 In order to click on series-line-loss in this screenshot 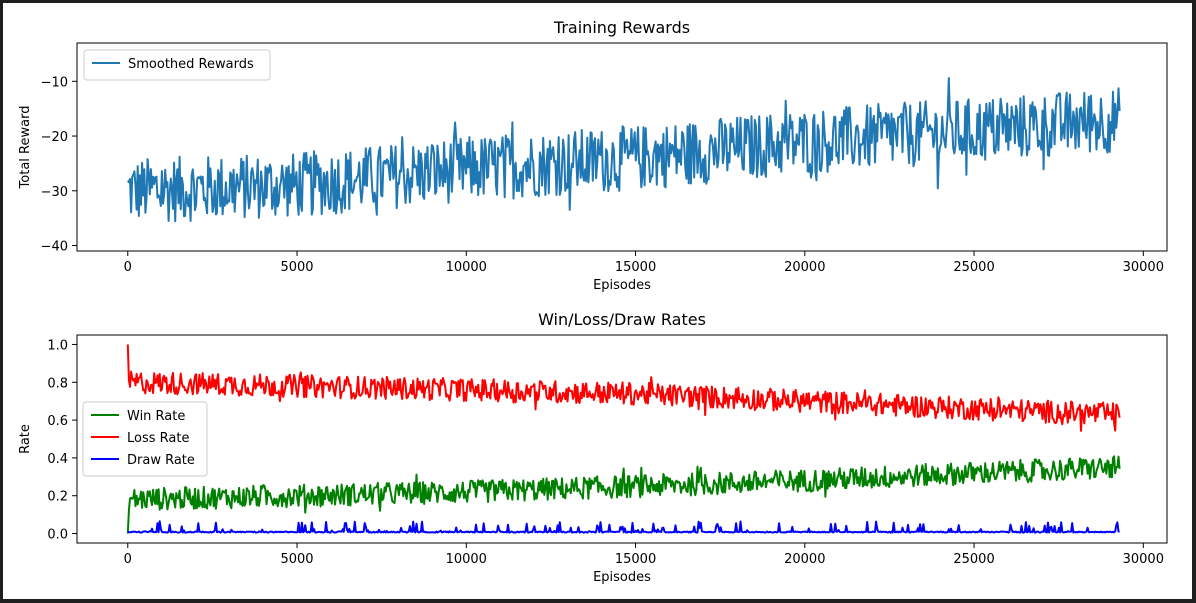, I will do `click(623, 388)`.